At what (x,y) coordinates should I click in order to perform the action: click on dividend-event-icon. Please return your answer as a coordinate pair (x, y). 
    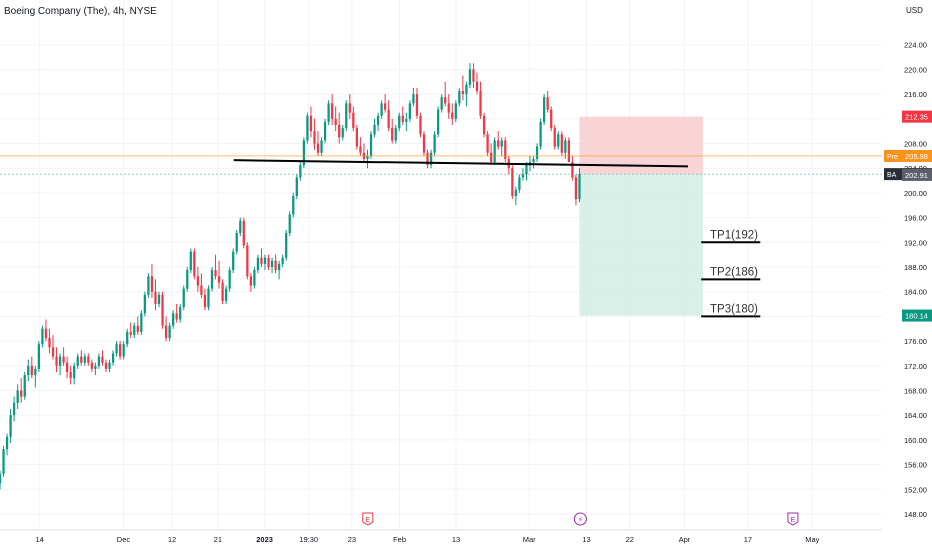
    Looking at the image, I should click on (580, 519).